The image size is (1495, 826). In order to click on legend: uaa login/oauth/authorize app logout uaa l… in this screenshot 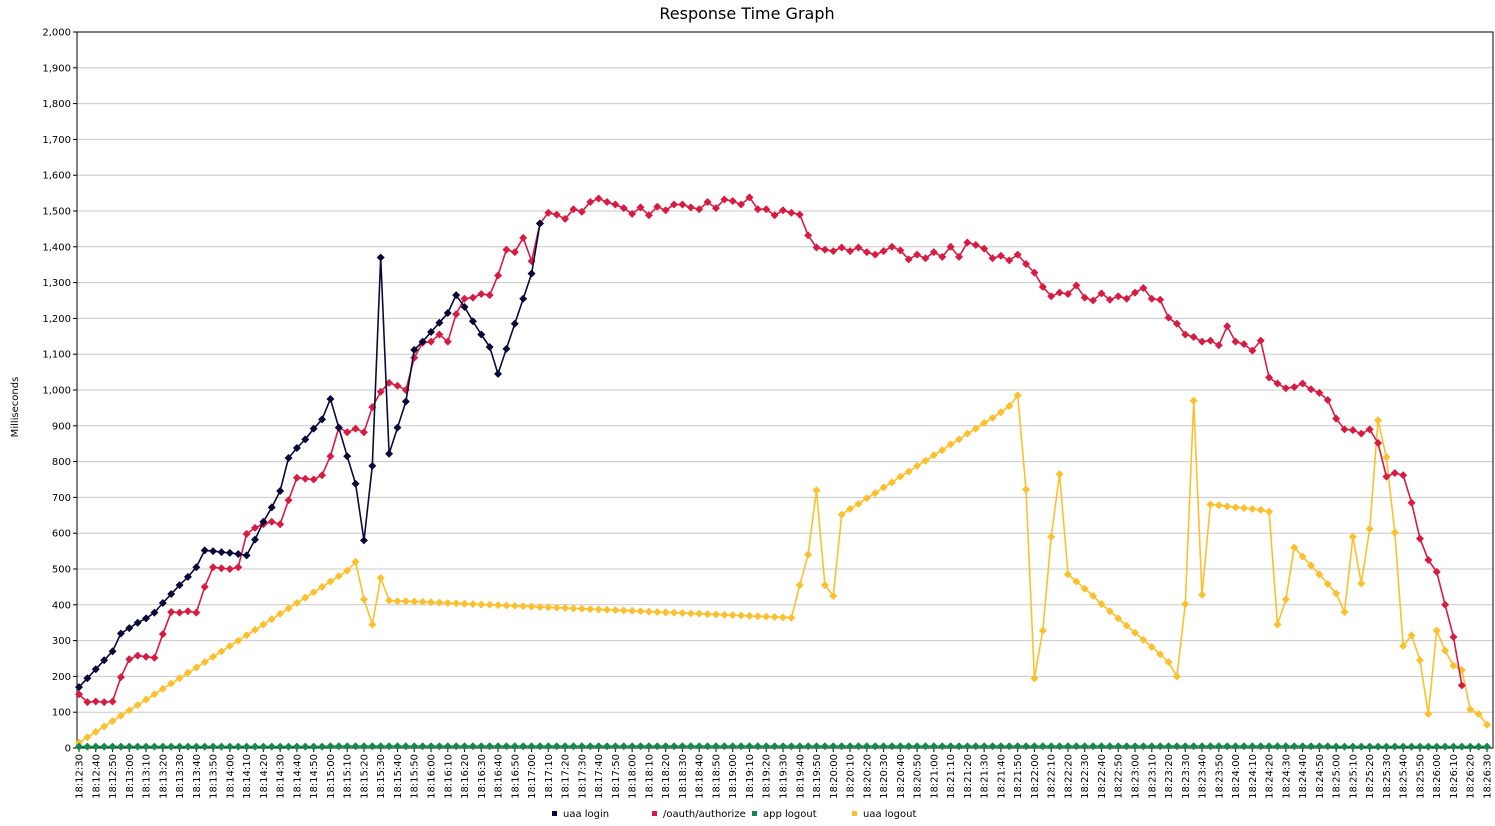, I will do `click(734, 814)`.